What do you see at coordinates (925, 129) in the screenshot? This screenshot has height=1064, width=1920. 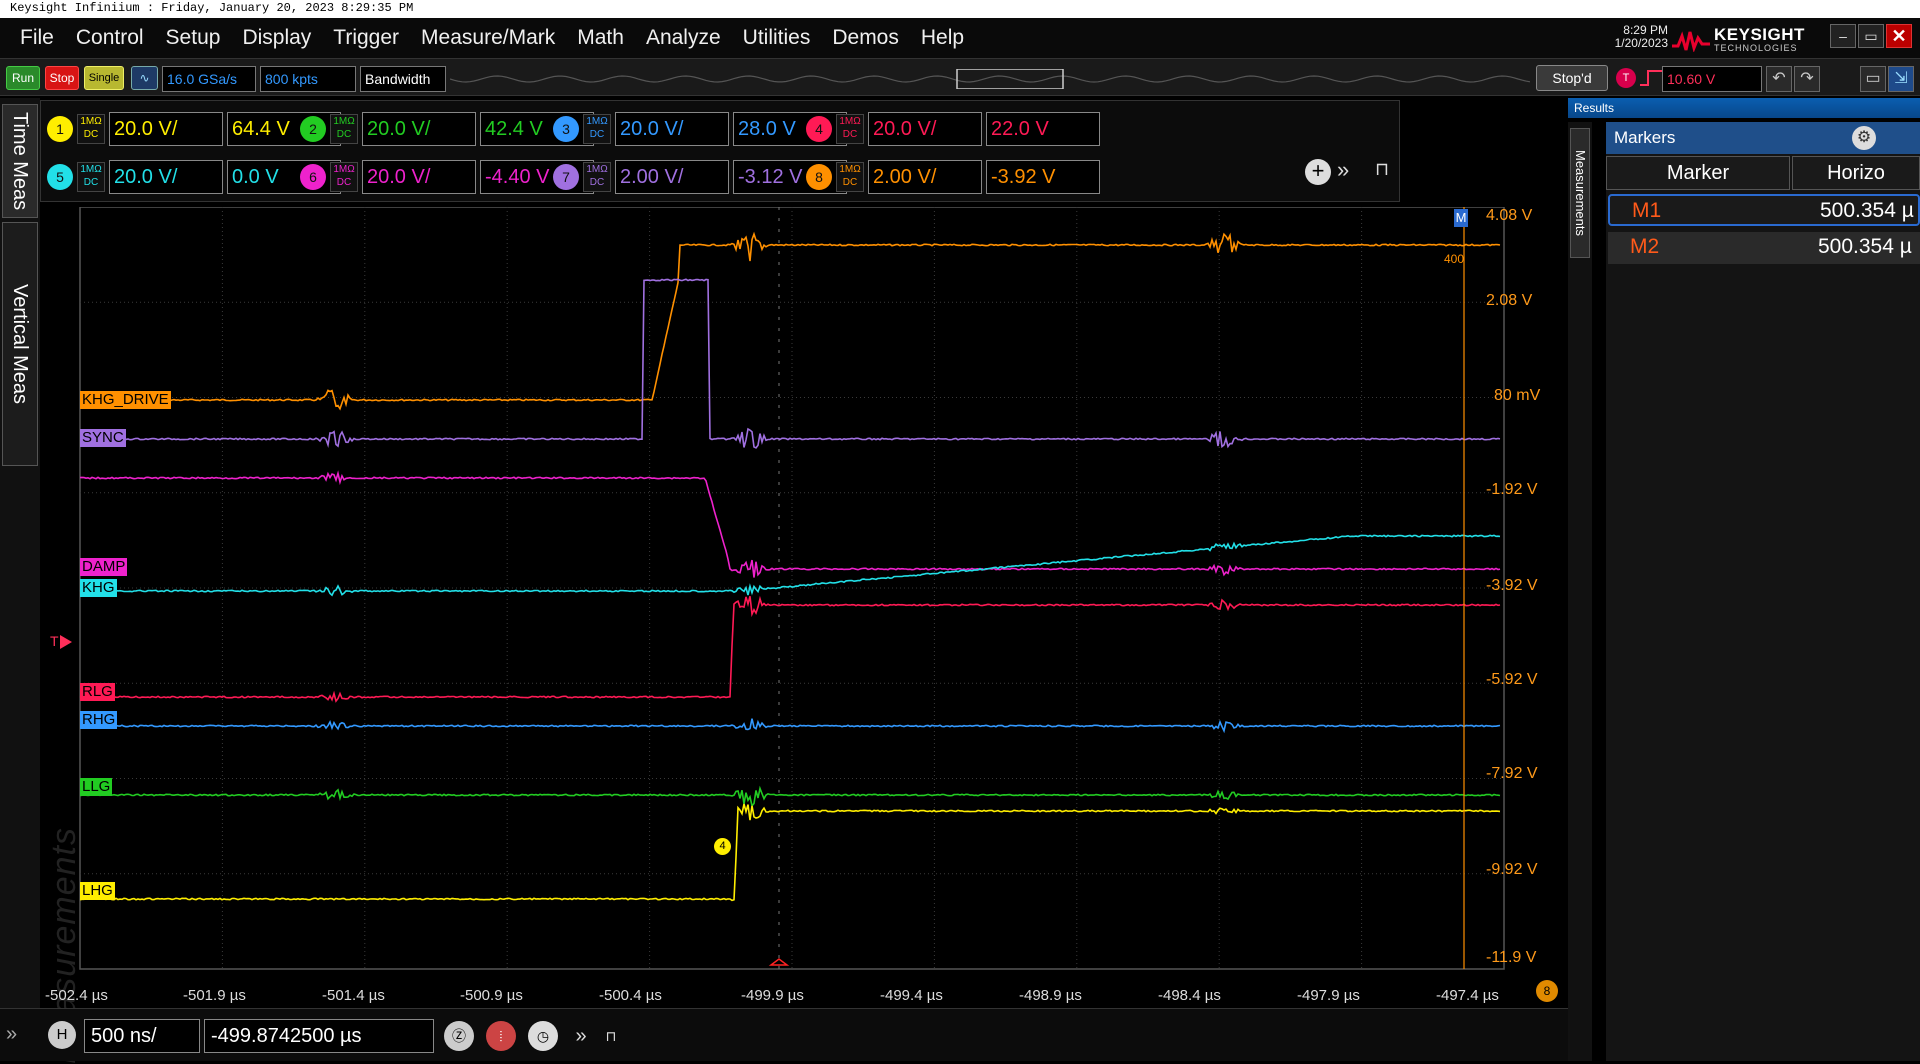 I see `channel-4-scale: 20.0 V/` at bounding box center [925, 129].